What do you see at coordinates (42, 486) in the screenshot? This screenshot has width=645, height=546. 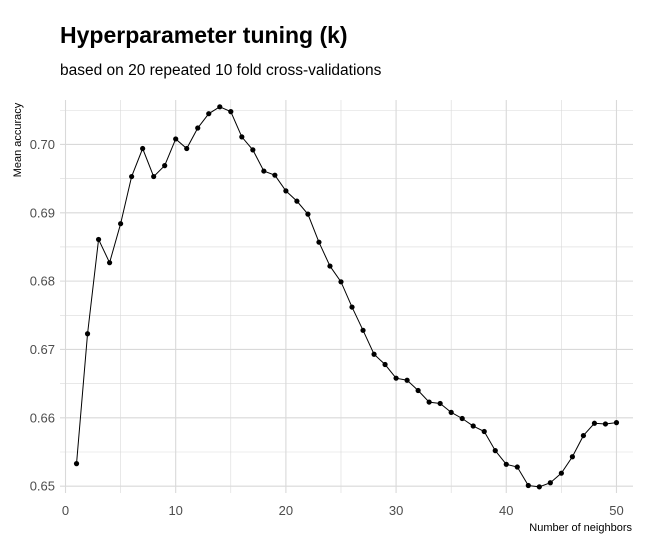 I see `y-tick-label: 0.65` at bounding box center [42, 486].